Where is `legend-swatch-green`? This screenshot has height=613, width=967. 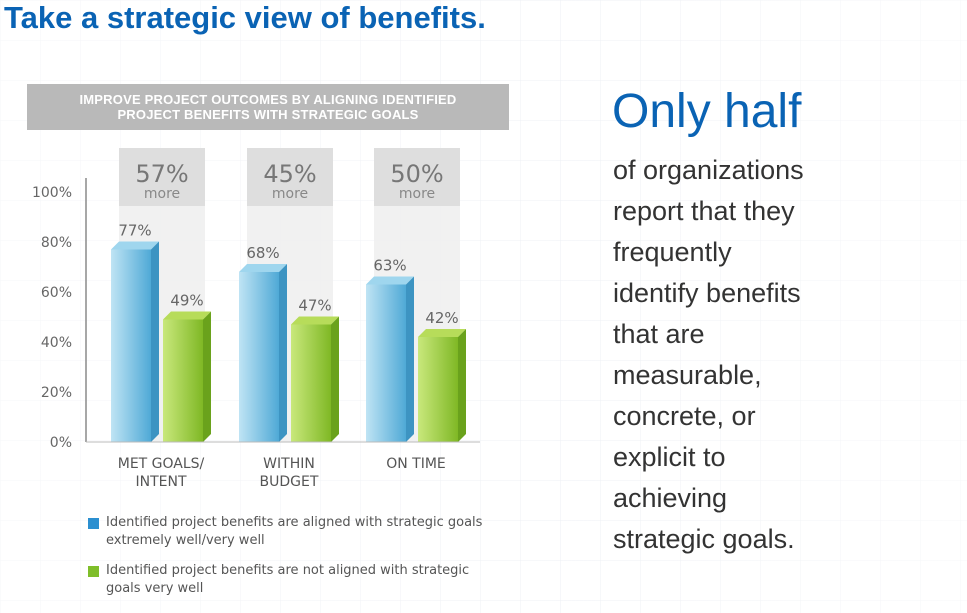 legend-swatch-green is located at coordinates (93, 571).